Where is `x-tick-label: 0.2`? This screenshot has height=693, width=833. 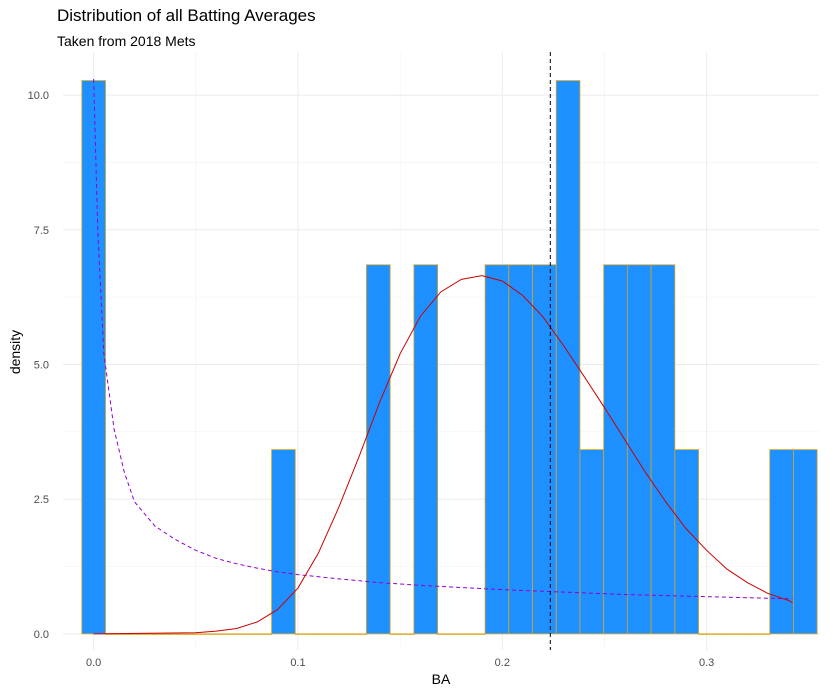
x-tick-label: 0.2 is located at coordinates (502, 663).